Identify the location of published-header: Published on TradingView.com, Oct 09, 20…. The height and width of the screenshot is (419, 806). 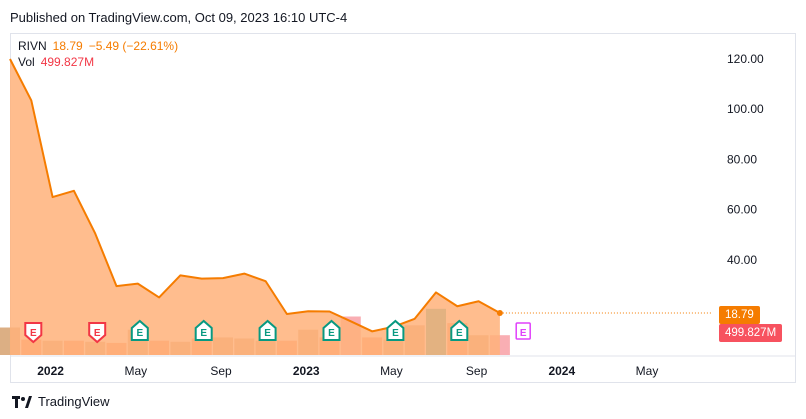
(179, 17).